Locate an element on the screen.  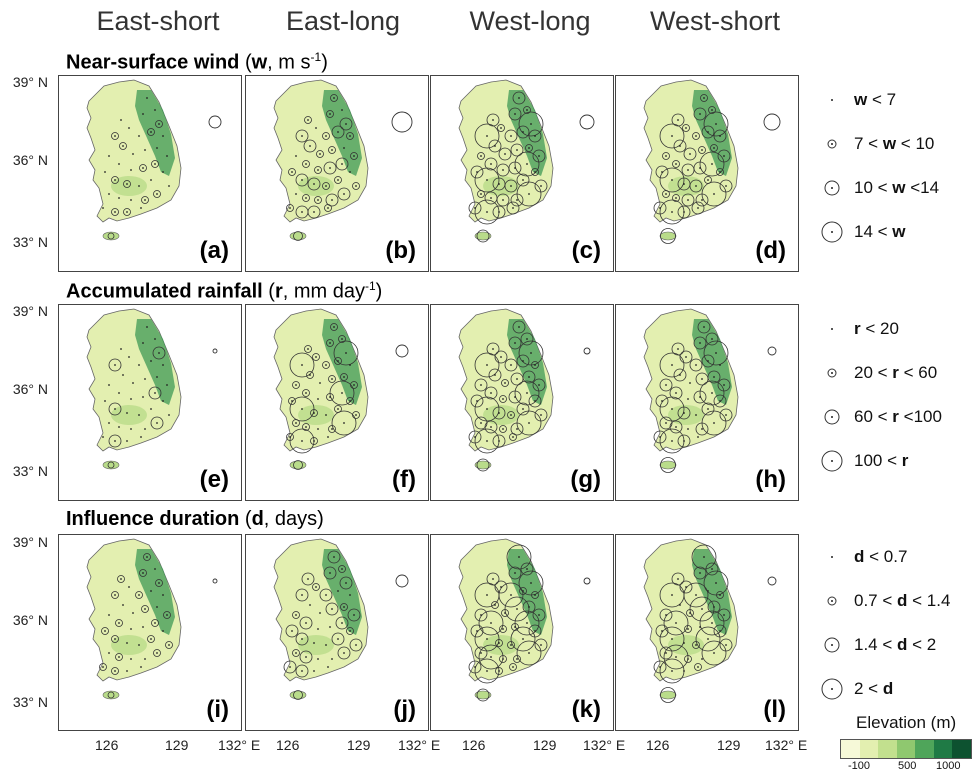
lon-126-c4: 126 is located at coordinates (658, 745).